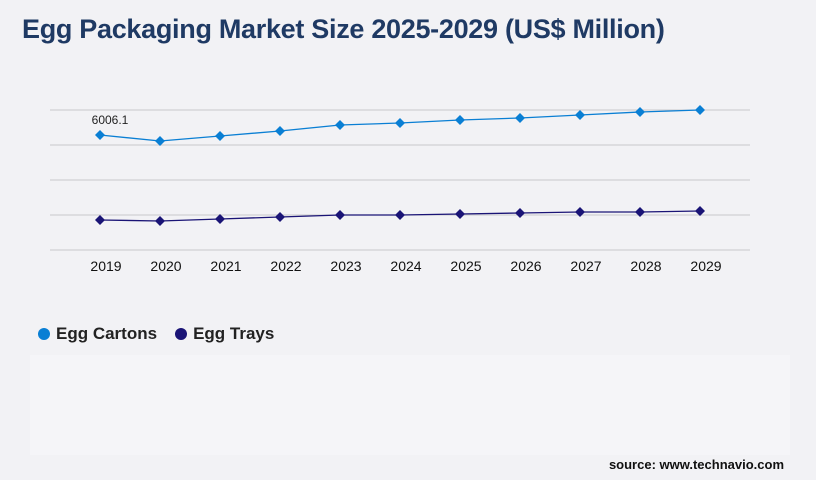 This screenshot has height=480, width=816. What do you see at coordinates (234, 333) in the screenshot?
I see `legend-label: Egg Trays` at bounding box center [234, 333].